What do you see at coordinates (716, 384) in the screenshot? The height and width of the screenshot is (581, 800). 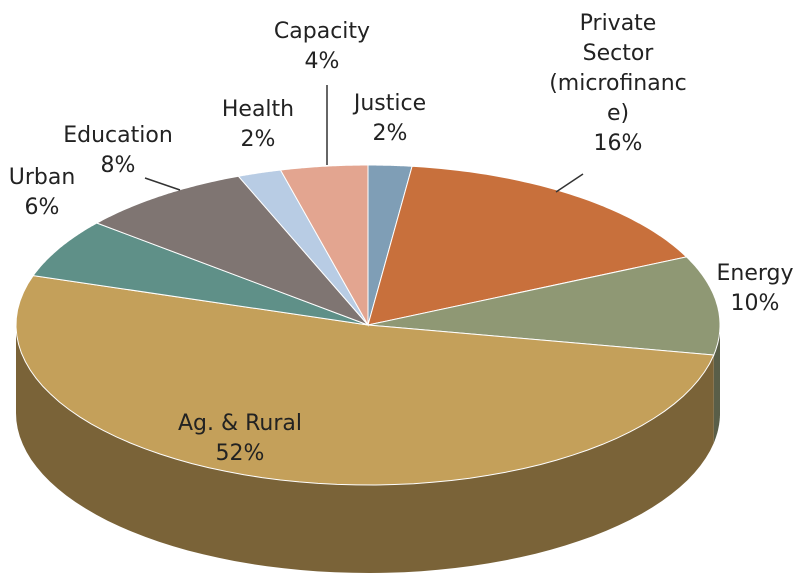 I see `pie-side` at bounding box center [716, 384].